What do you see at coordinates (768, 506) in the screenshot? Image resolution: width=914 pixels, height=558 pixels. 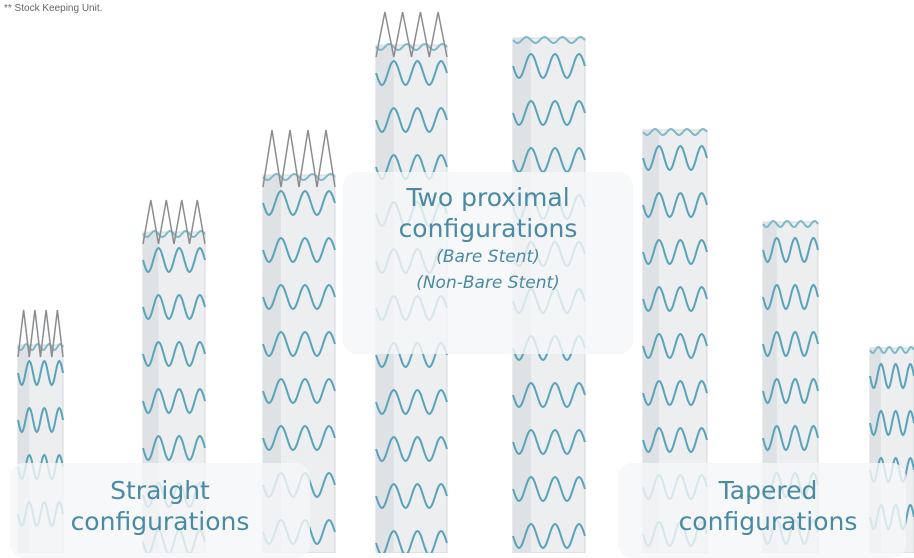 I see `tapered-label: Tapered configurations` at bounding box center [768, 506].